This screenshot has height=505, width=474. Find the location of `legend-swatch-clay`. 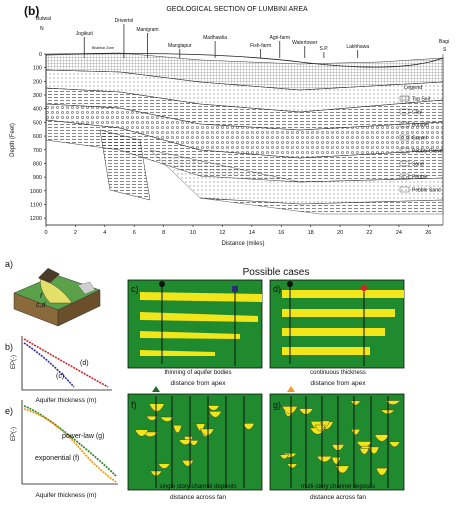

legend-swatch-clay is located at coordinates (404, 111).